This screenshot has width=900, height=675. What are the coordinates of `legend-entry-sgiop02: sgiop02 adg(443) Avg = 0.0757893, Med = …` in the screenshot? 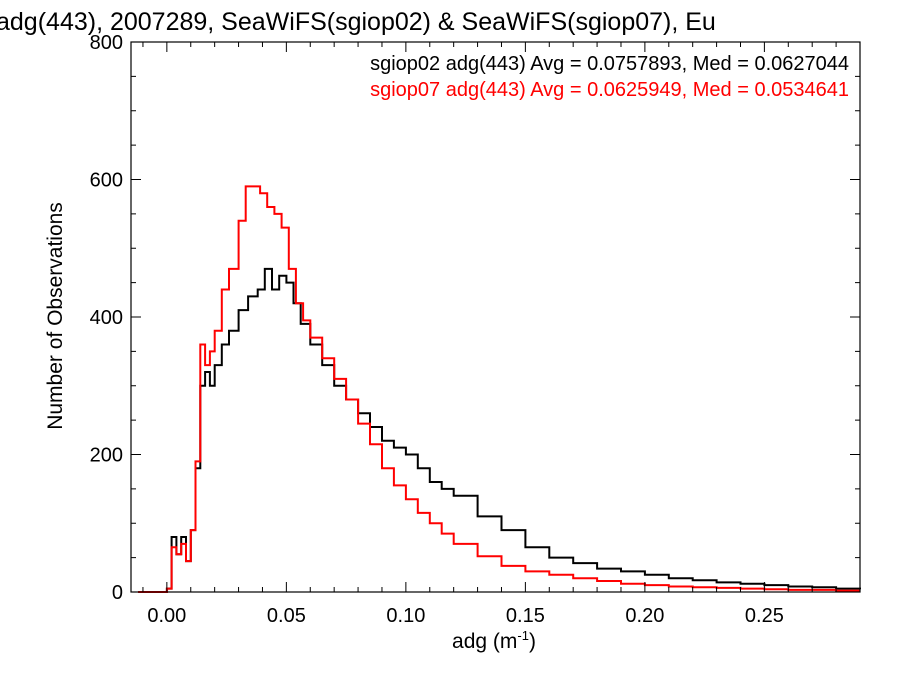 It's located at (609, 64).